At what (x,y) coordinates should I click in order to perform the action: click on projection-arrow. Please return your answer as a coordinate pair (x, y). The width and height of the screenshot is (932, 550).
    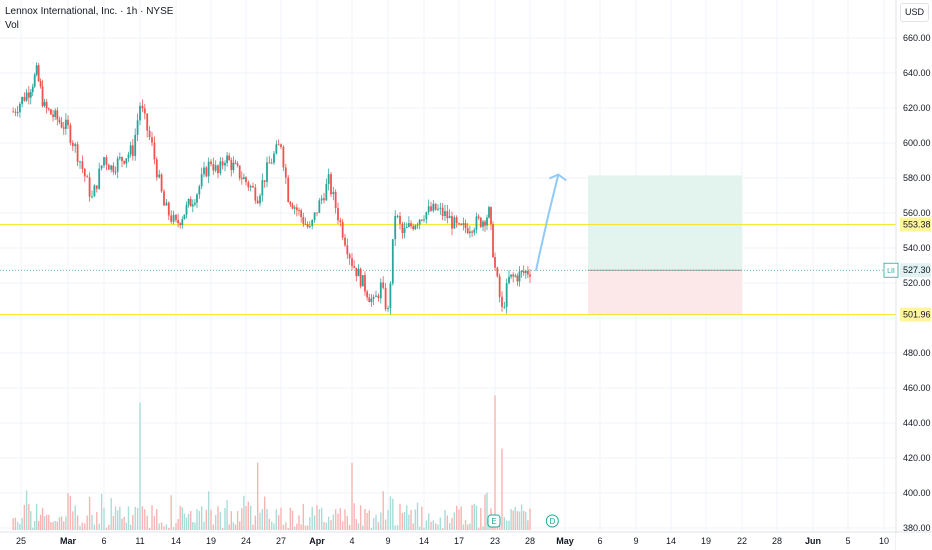
    Looking at the image, I should click on (551, 222).